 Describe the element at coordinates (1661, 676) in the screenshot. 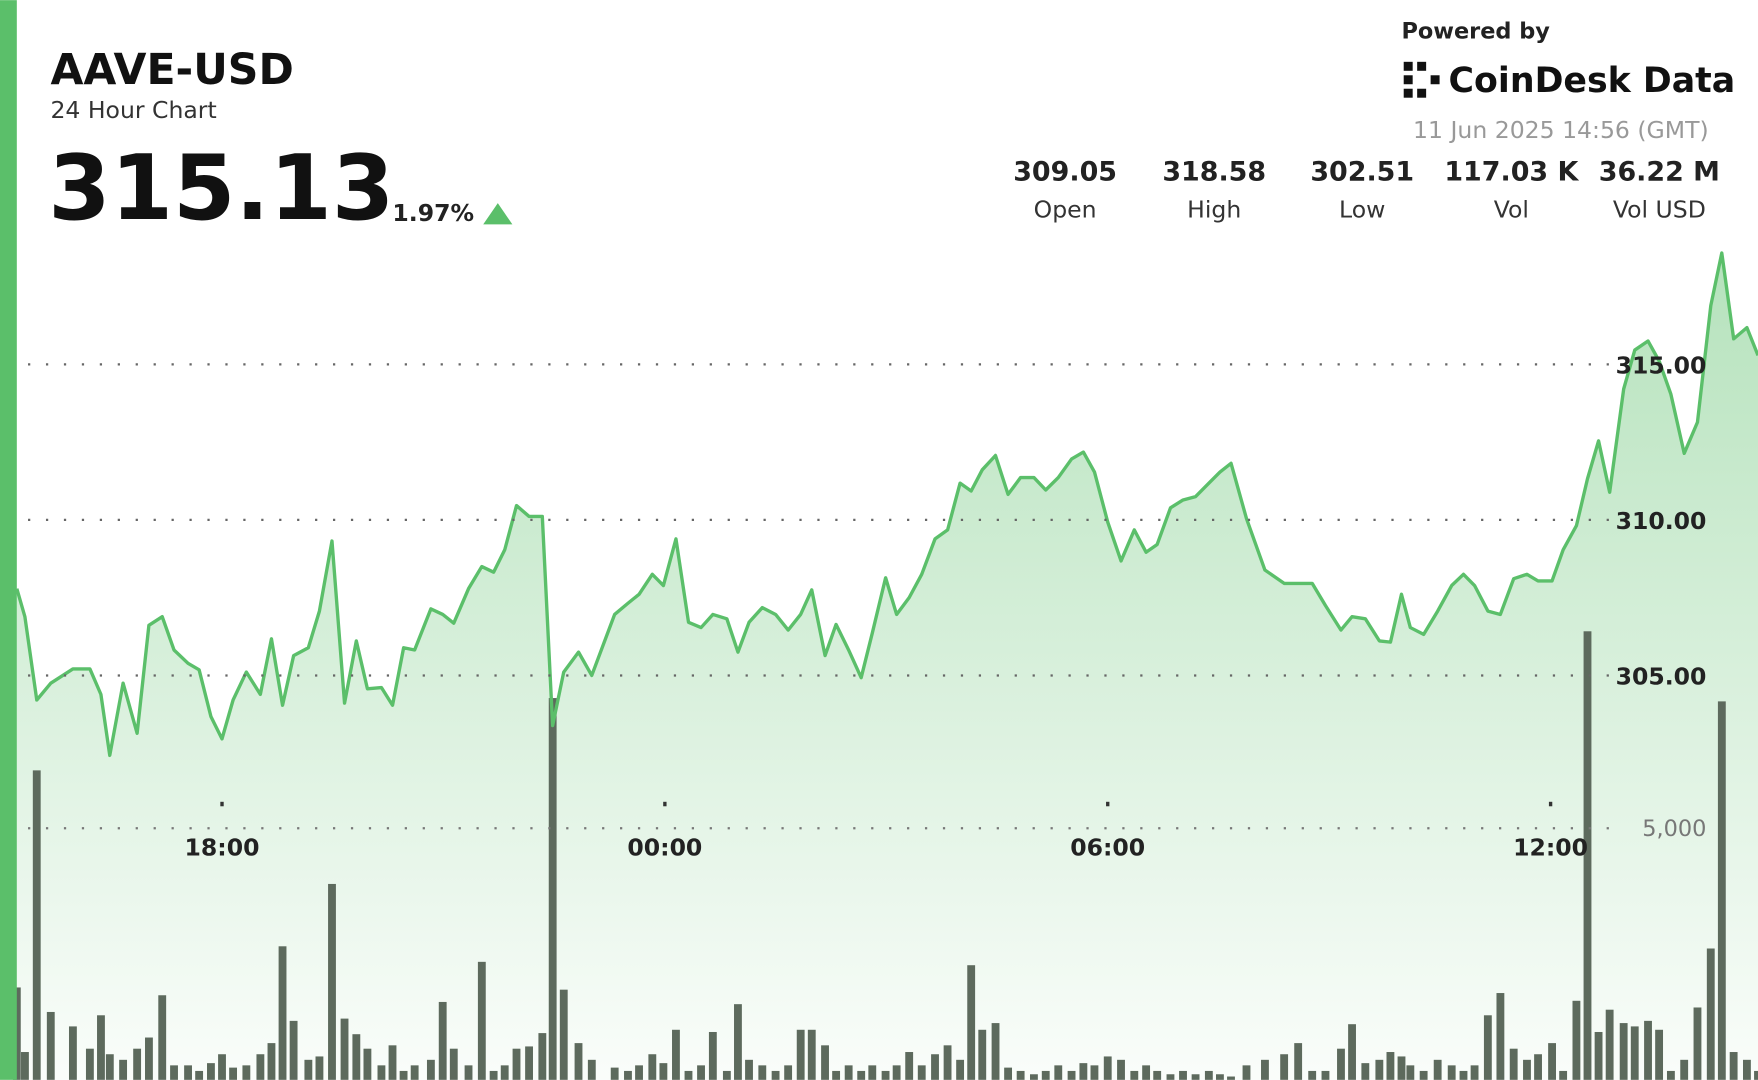

I see `y-tick-label: 305.00` at that location.